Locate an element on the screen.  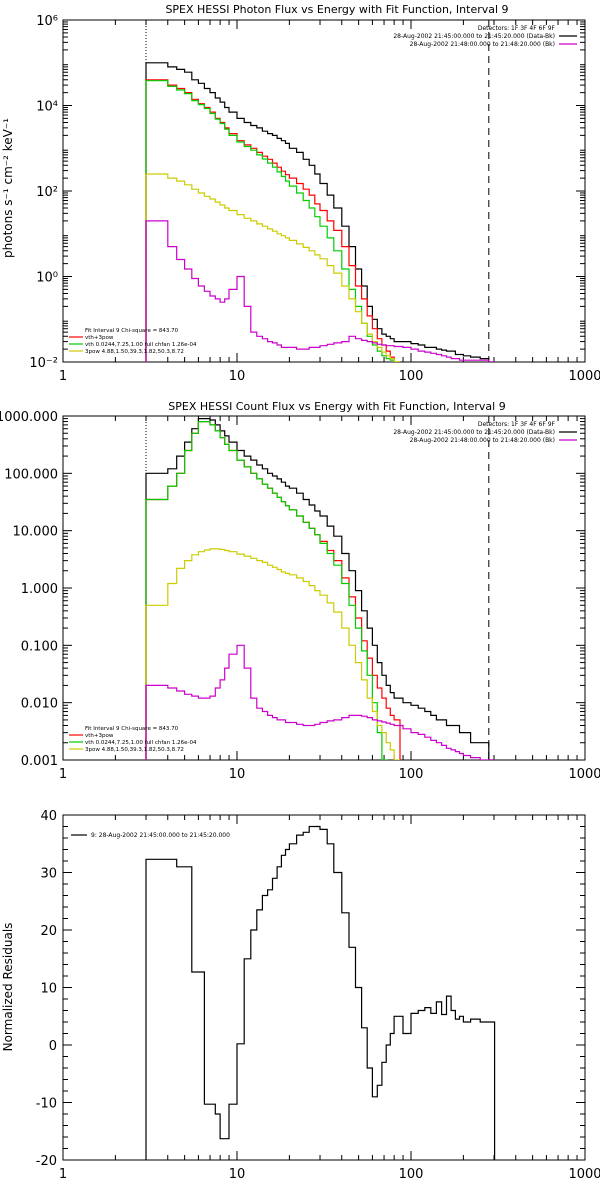
y-tick-label: 1000.000 is located at coordinates (29, 417).